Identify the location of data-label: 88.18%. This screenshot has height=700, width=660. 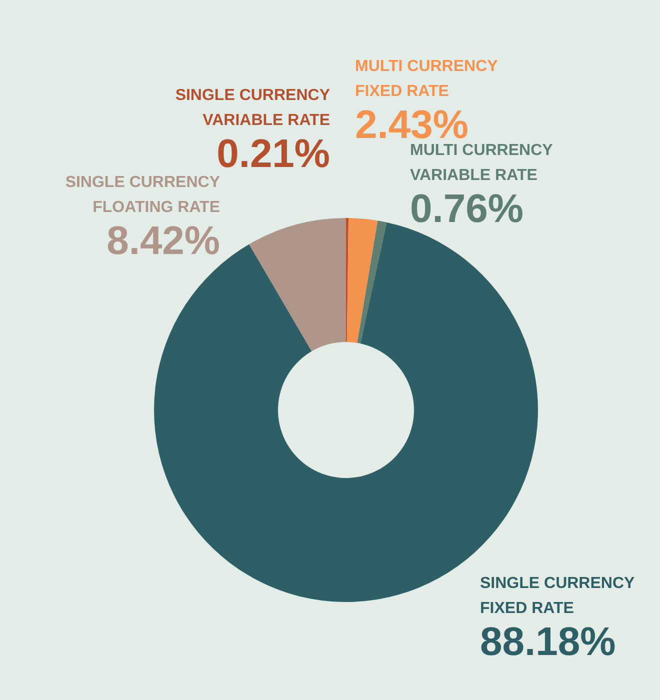
(548, 642).